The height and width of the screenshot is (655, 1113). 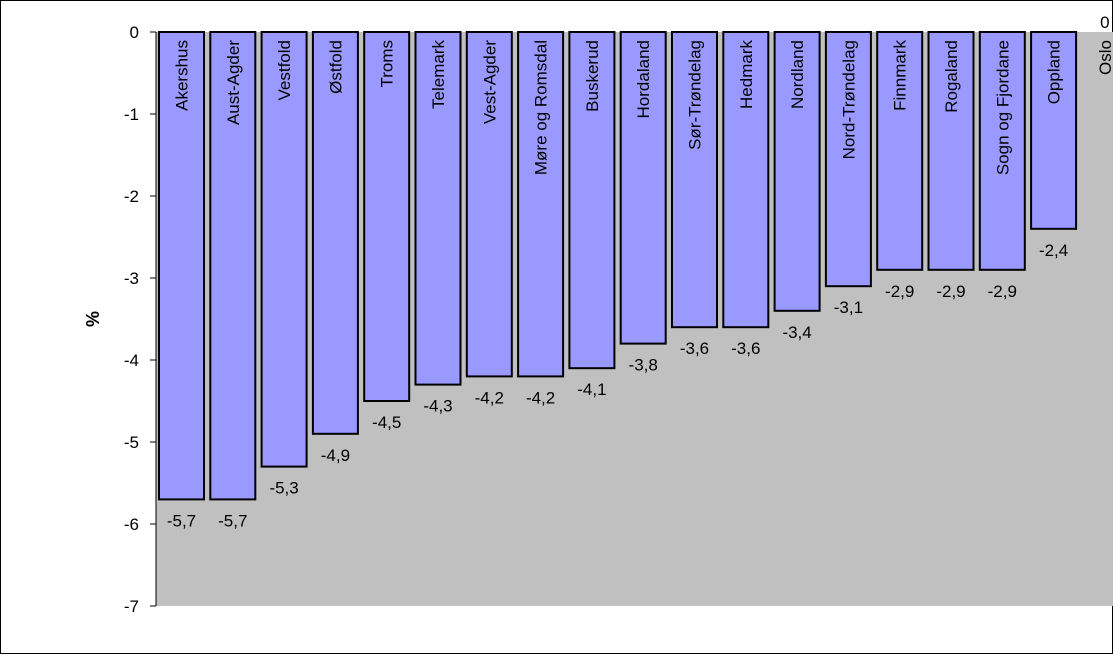 I want to click on y-tick-label: -3, so click(x=131, y=278).